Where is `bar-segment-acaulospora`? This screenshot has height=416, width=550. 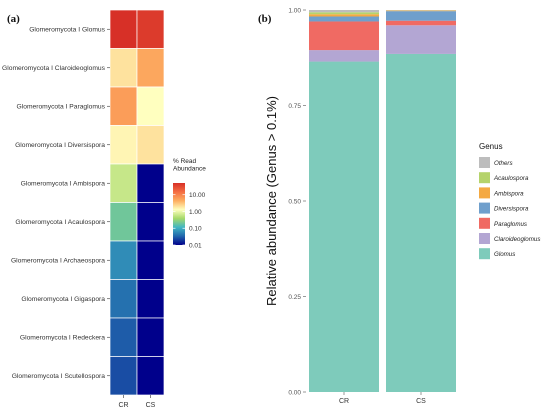
bar-segment-acaulospora is located at coordinates (344, 13).